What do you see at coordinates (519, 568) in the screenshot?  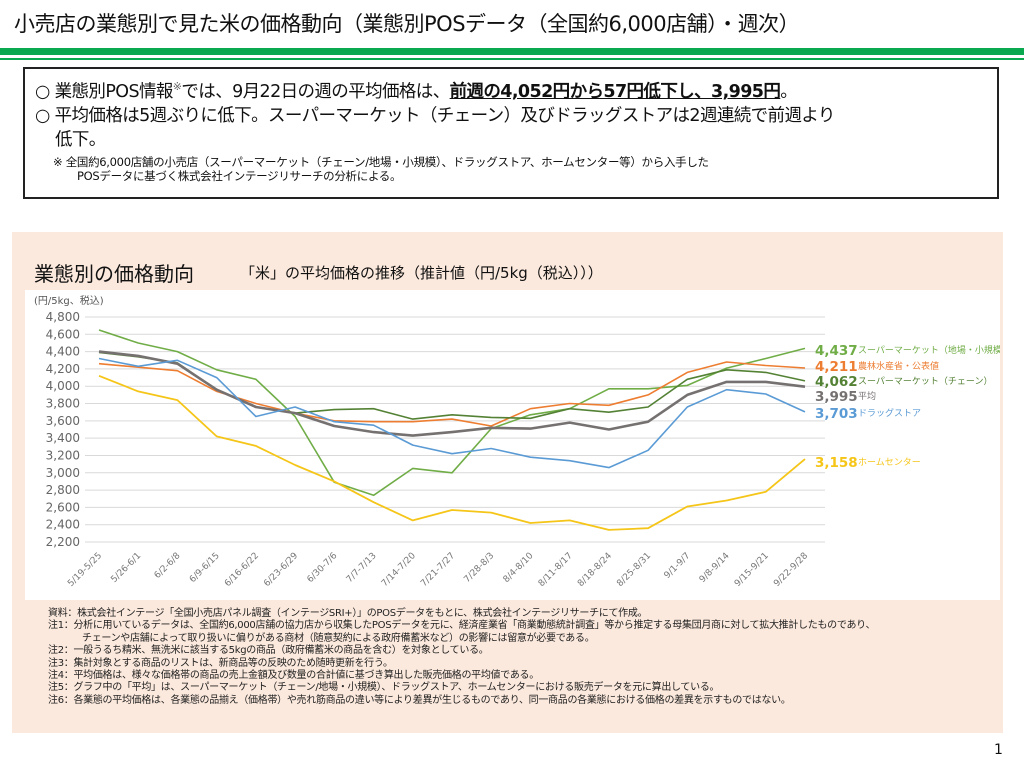 I see `x-tick-label: 8/4-8/10` at bounding box center [519, 568].